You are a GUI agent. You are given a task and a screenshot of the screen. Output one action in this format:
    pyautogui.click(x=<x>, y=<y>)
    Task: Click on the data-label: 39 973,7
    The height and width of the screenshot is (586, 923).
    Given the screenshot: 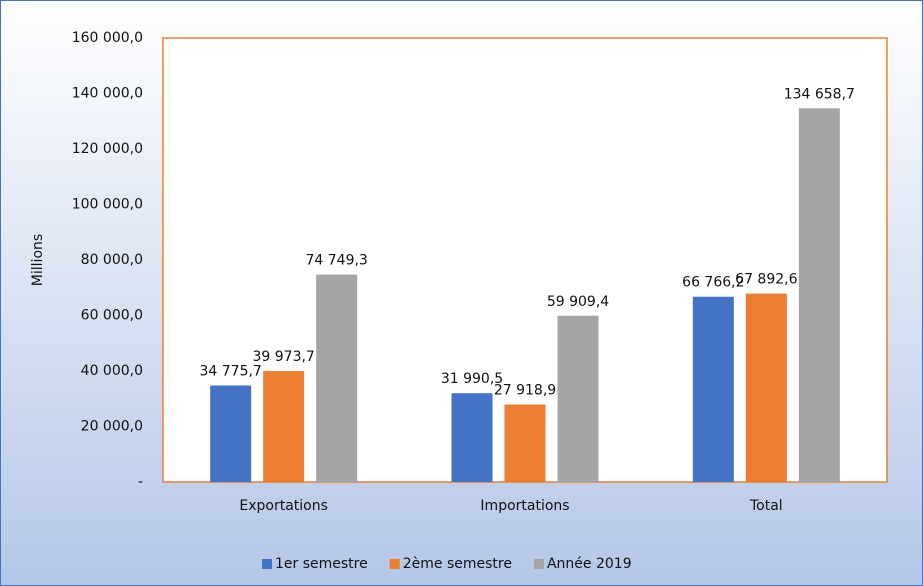 What is the action you would take?
    pyautogui.click(x=283, y=357)
    